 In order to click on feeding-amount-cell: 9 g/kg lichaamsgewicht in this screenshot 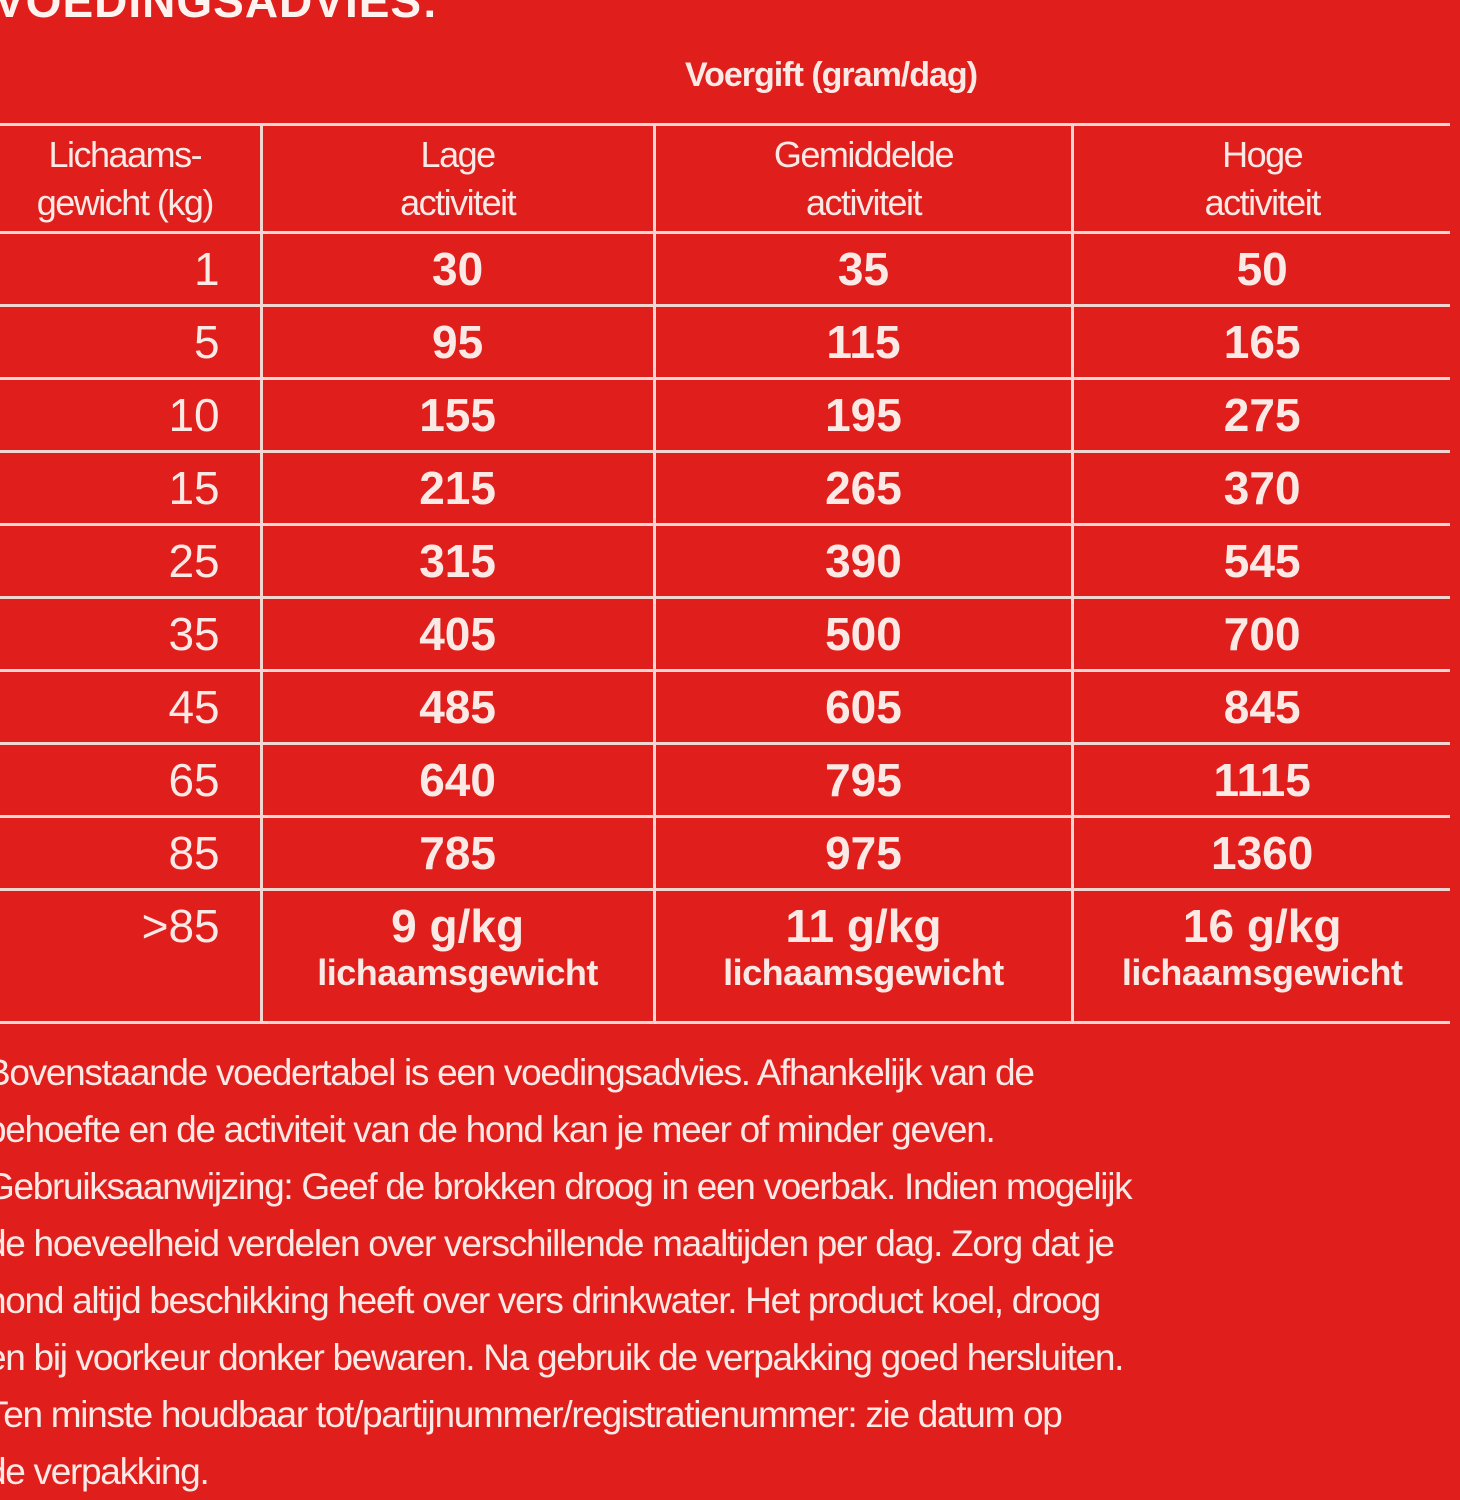, I will do `click(457, 956)`.